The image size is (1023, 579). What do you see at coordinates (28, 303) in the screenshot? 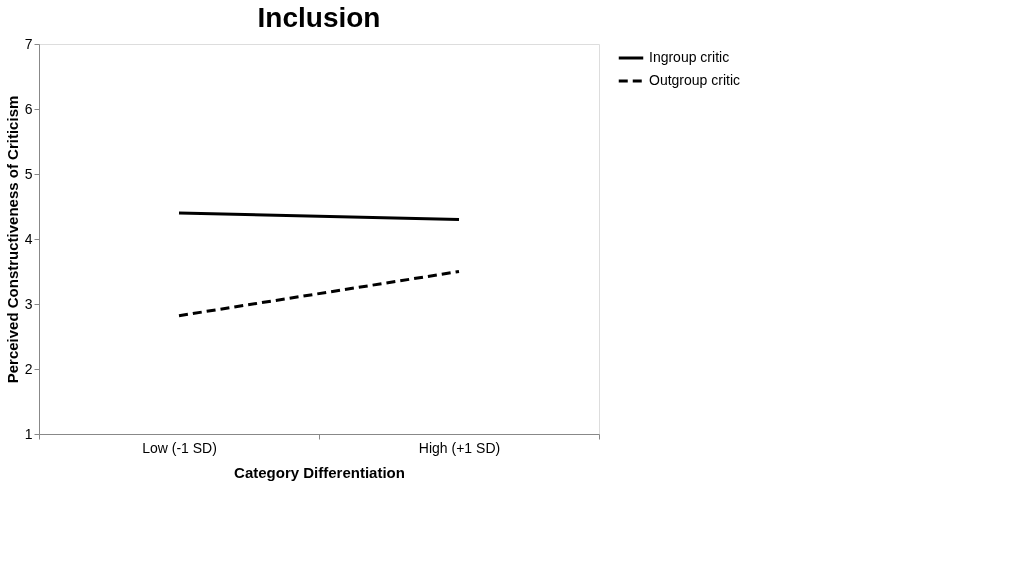
I see `y-tick-label: 3` at bounding box center [28, 303].